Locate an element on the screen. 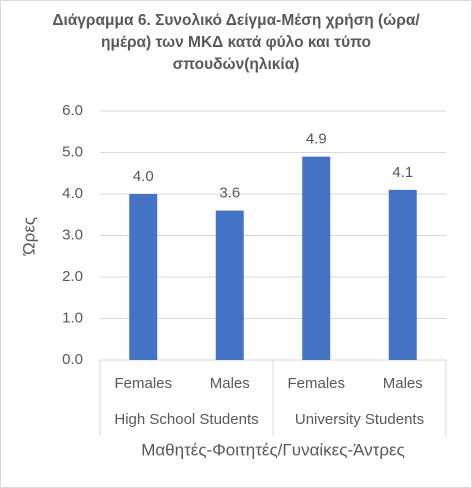 The height and width of the screenshot is (488, 472). y-axis-title: Ώρες is located at coordinates (28, 236).